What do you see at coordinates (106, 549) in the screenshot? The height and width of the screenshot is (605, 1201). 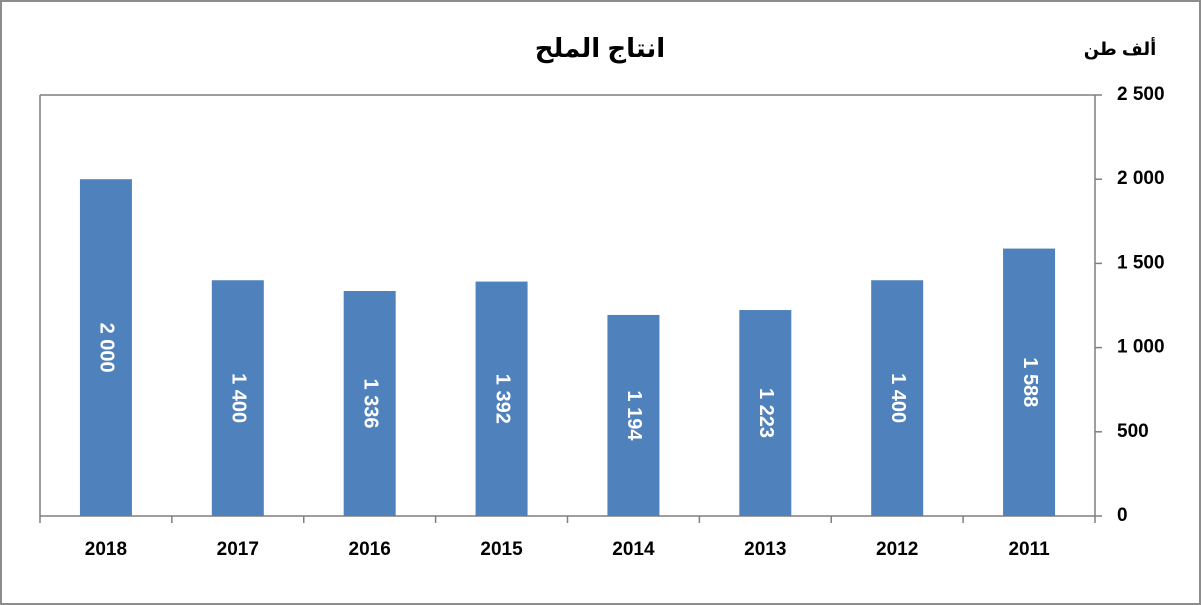 I see `x-tick-label: 2018` at bounding box center [106, 549].